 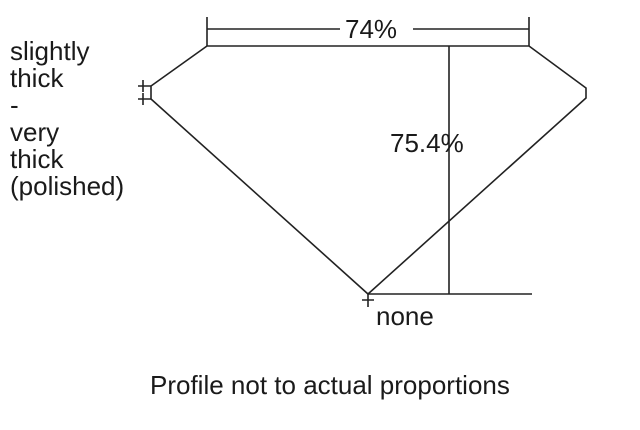 I want to click on table-percent-label: 74%, so click(x=371, y=29).